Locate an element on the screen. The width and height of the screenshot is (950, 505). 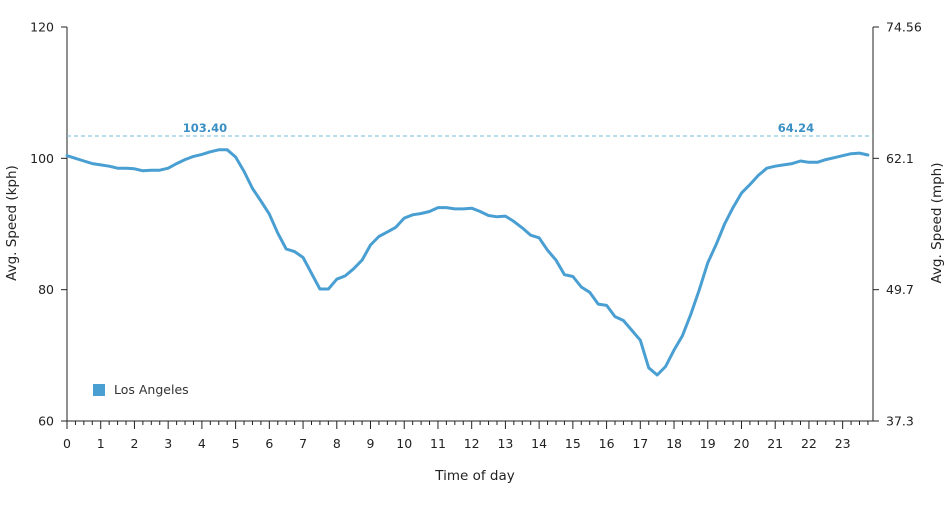
y-tick-label-left-80: 80 is located at coordinates (46, 289).